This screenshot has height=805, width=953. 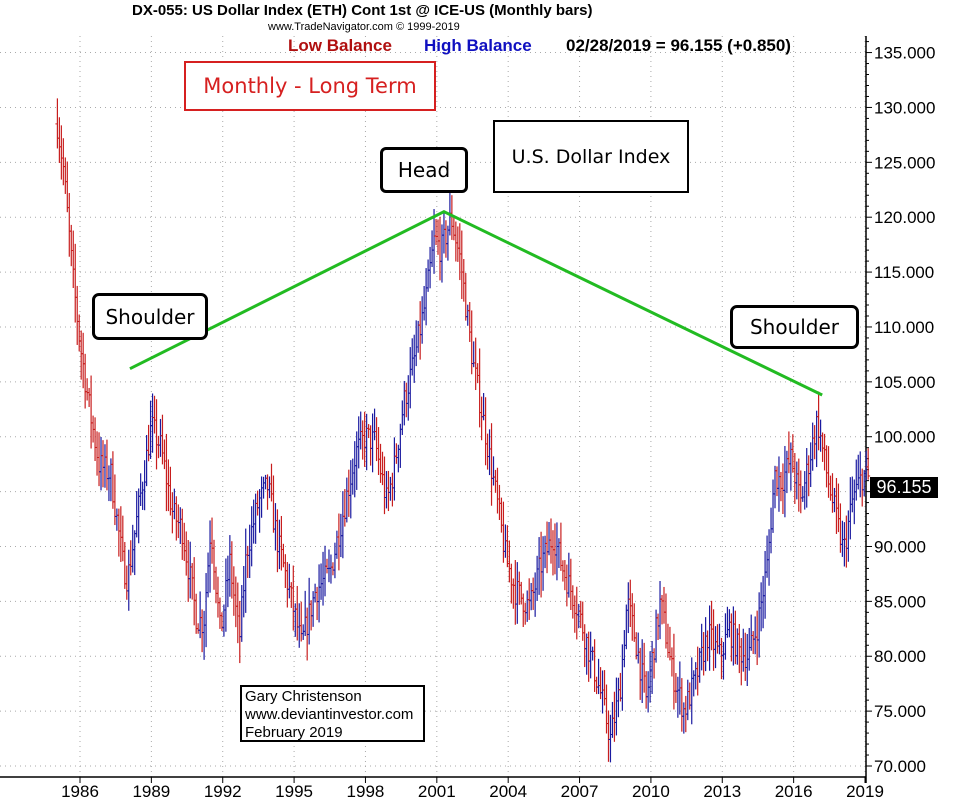 What do you see at coordinates (900, 656) in the screenshot?
I see `y-tick-label: 80.000` at bounding box center [900, 656].